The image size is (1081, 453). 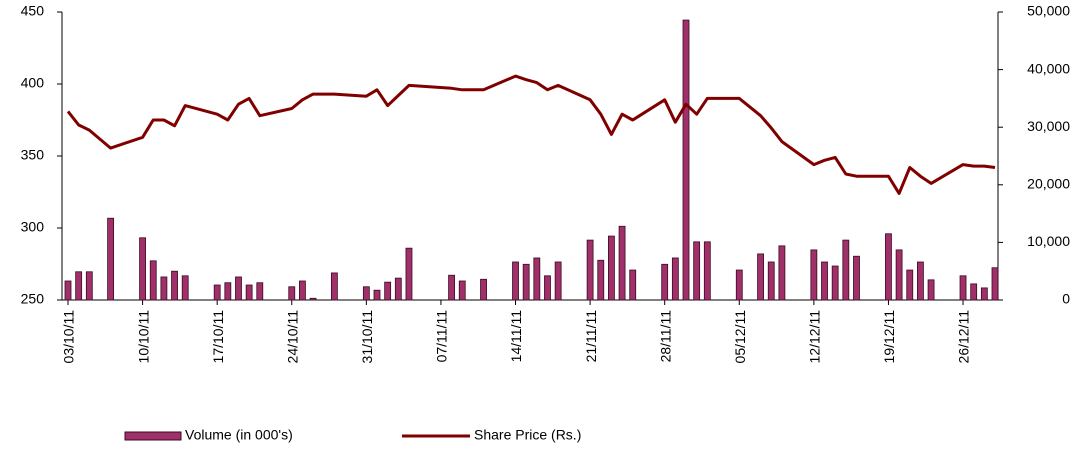 What do you see at coordinates (33, 83) in the screenshot?
I see `y-tick-label: 400` at bounding box center [33, 83].